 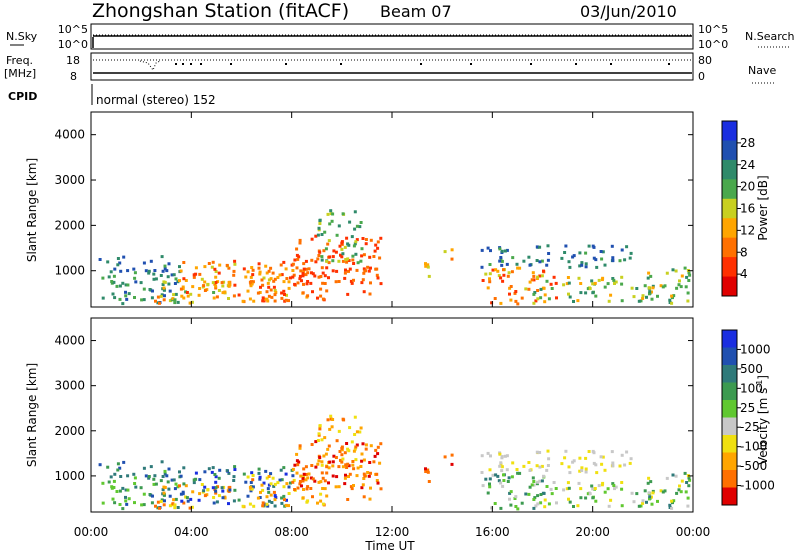 What do you see at coordinates (32, 415) in the screenshot?
I see `velocity-ylabel: Slant Range [km]` at bounding box center [32, 415].